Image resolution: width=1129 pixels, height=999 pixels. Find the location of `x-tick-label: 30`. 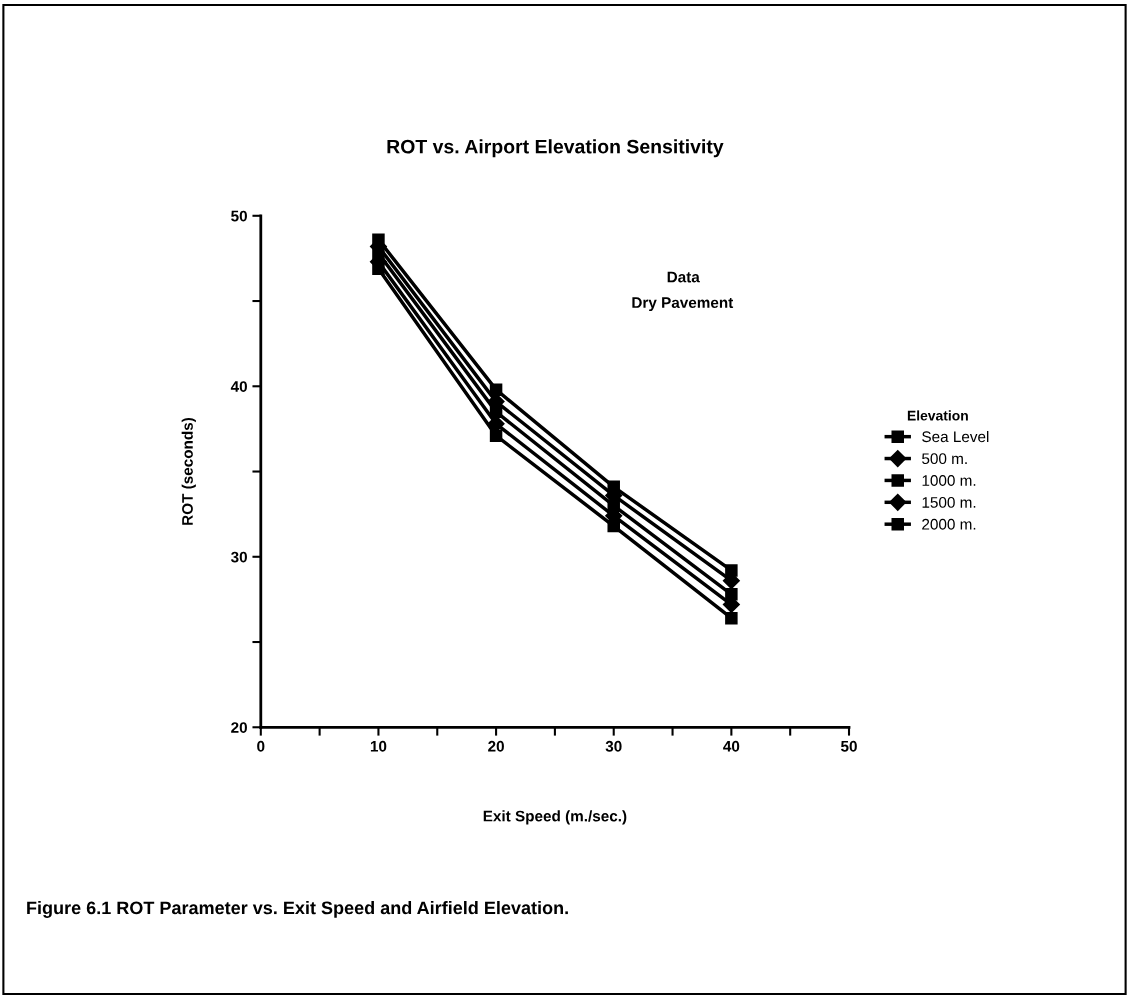

x-tick-label: 30 is located at coordinates (613, 746).